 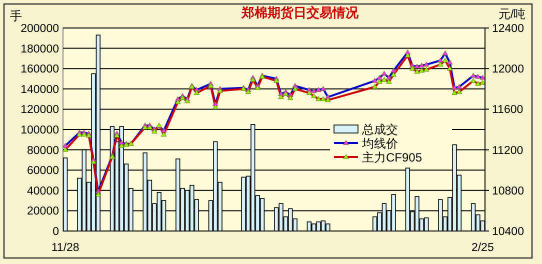 What do you see at coordinates (392, 157) in the screenshot?
I see `legend-label: 主力CF905` at bounding box center [392, 157].